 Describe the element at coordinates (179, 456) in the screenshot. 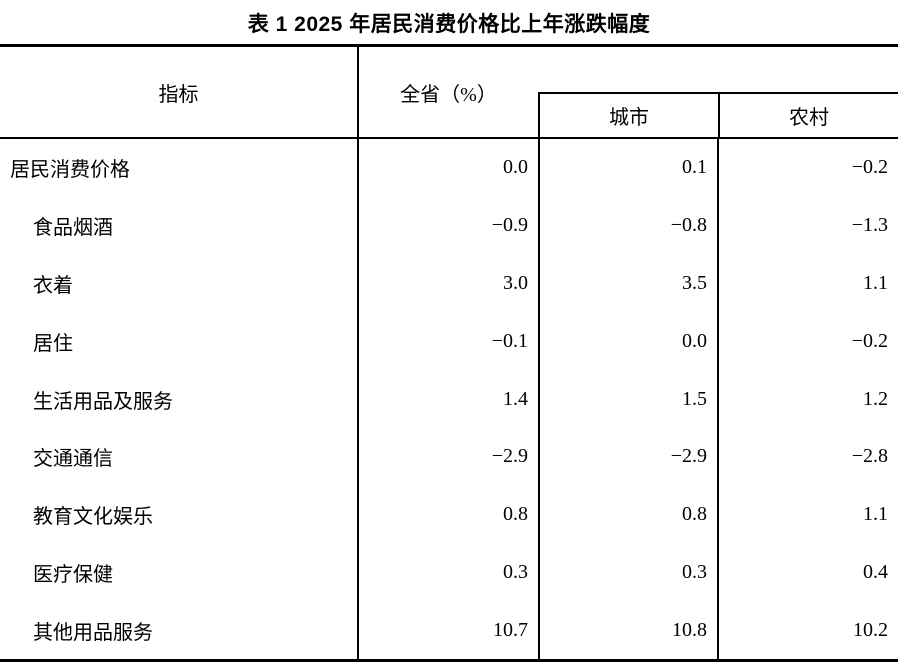

I see `row-label: 交通通信` at that location.